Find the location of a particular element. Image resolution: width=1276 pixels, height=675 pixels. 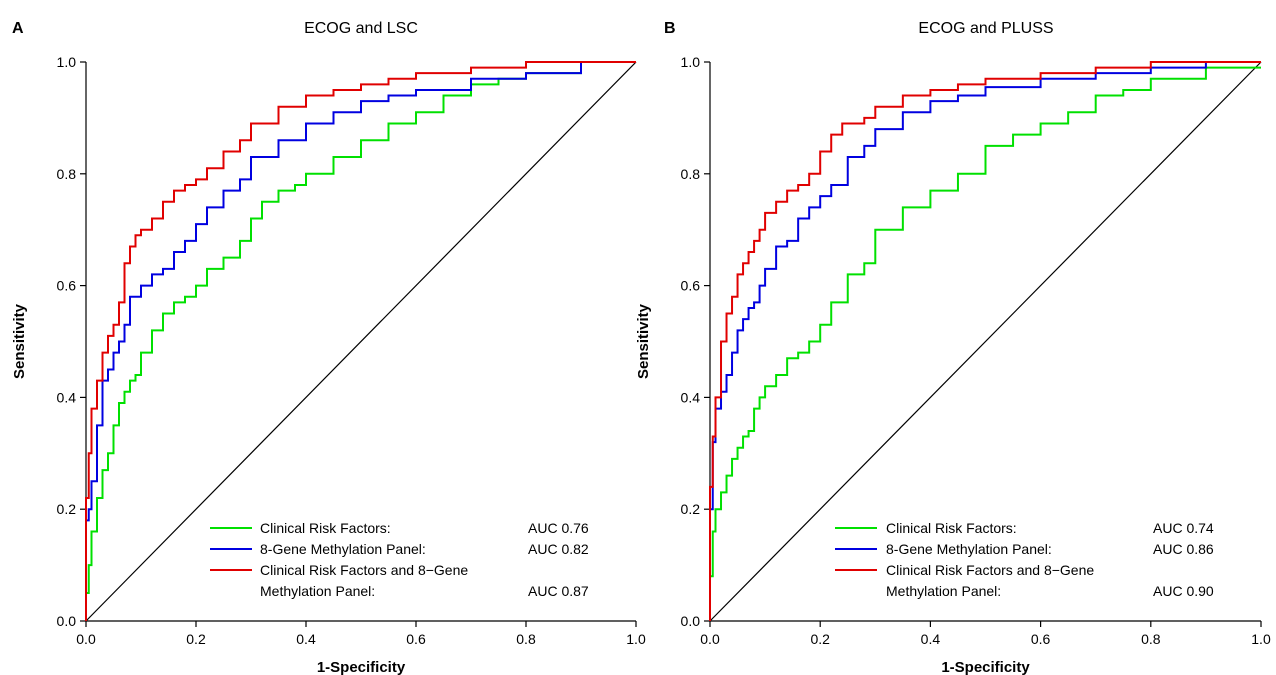

chart-title: ECOG and PLUSS is located at coordinates (985, 28).